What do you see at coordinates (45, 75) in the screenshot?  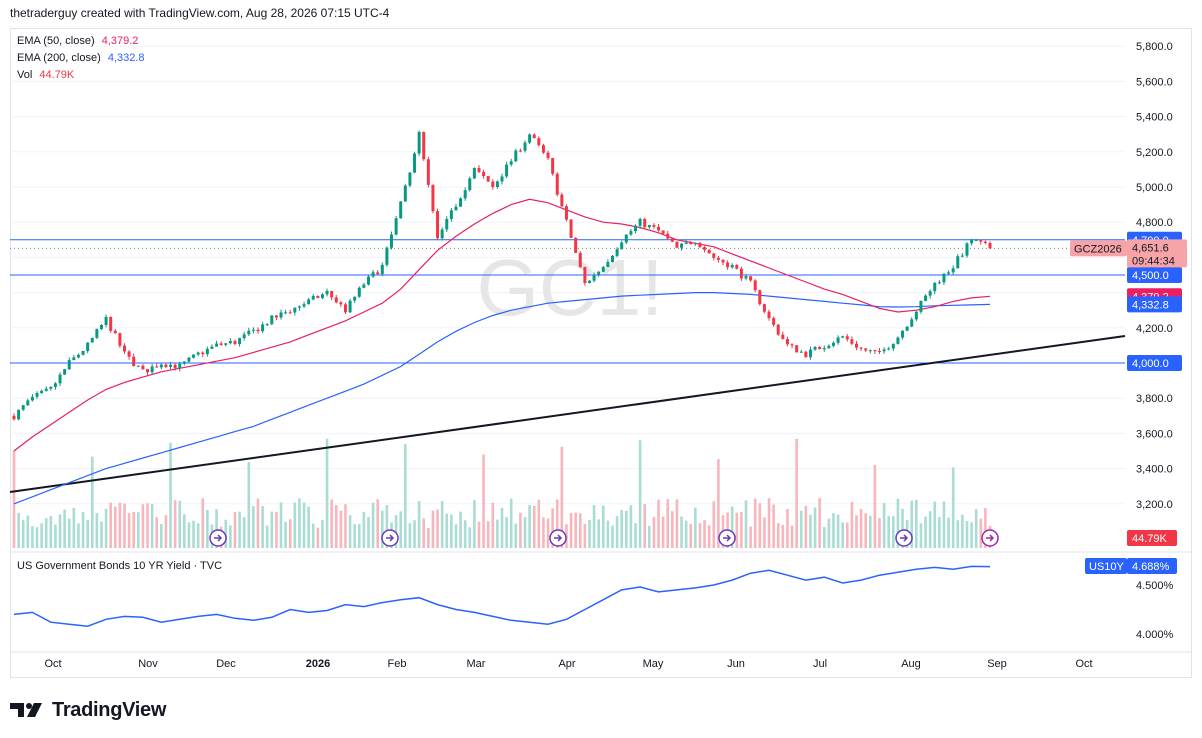 I see `legend-vol: Vol 44.79K` at bounding box center [45, 75].